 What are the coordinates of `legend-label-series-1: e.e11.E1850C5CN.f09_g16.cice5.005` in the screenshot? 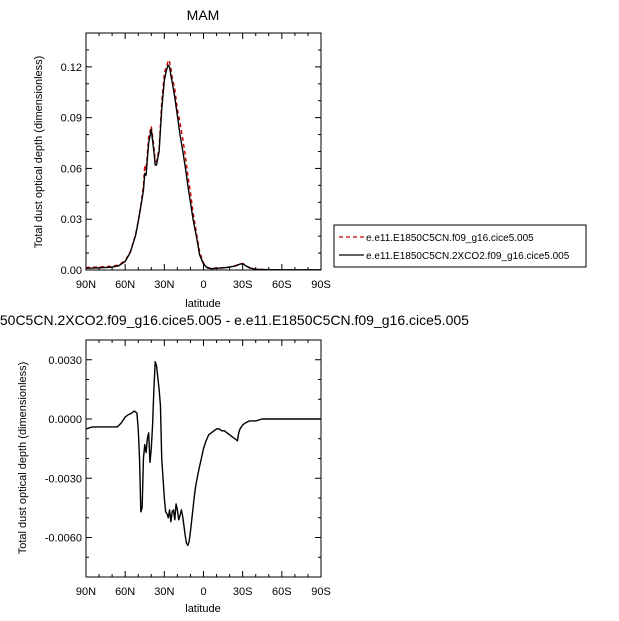 It's located at (450, 238).